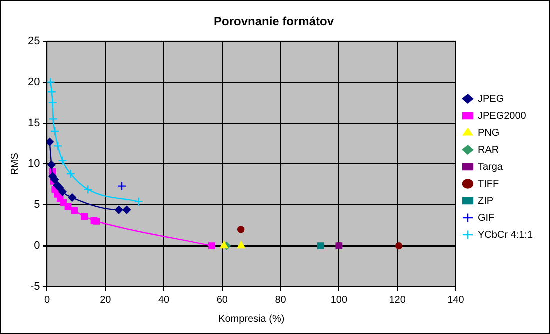  I want to click on legend-label: GIF, so click(486, 218).